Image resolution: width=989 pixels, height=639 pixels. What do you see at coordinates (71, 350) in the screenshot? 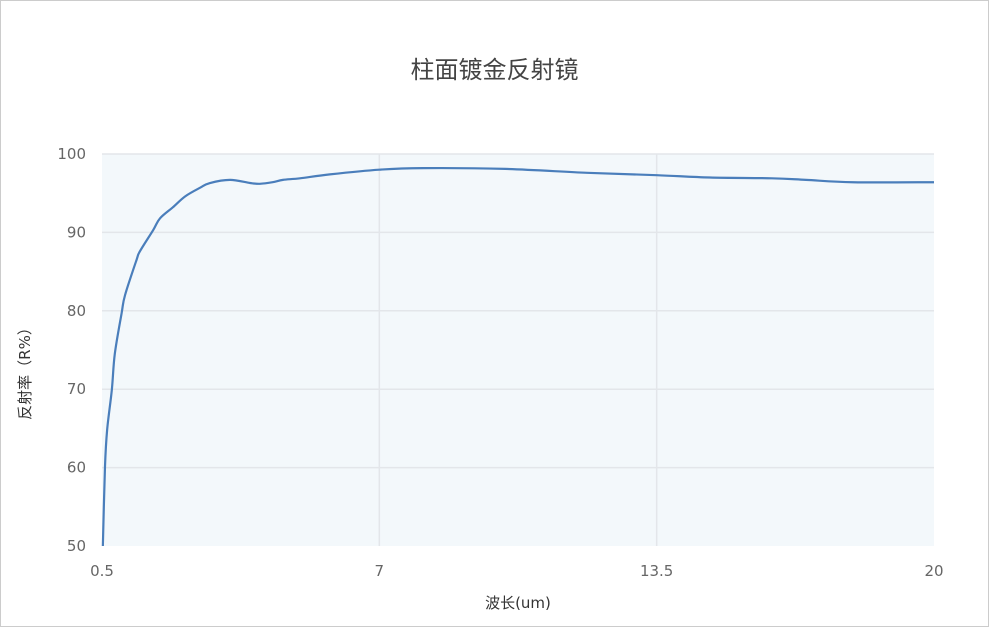
I see `y-axis: 50 60 70 80 90 100` at bounding box center [71, 350].